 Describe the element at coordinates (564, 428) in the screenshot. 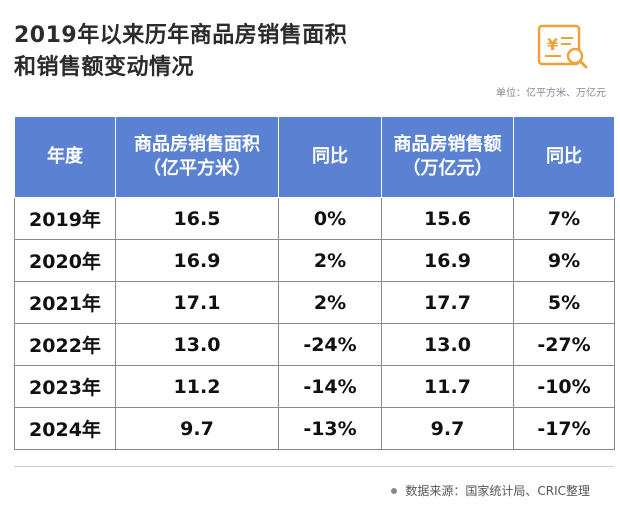

I see `cell-amount-yoy: -17%` at that location.